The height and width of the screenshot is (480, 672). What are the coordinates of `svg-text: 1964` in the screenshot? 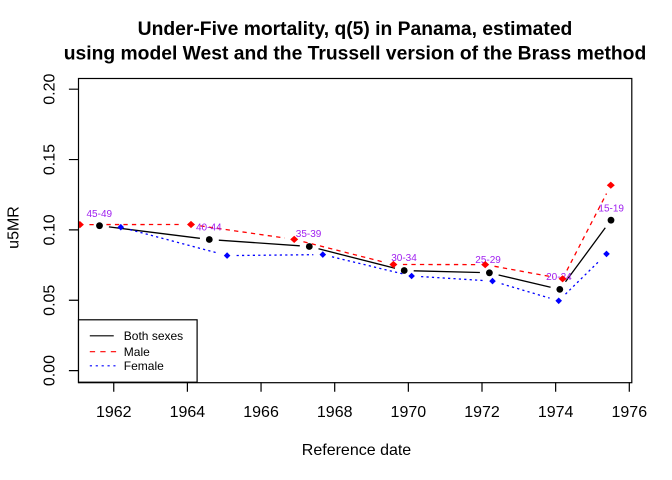 It's located at (188, 412).